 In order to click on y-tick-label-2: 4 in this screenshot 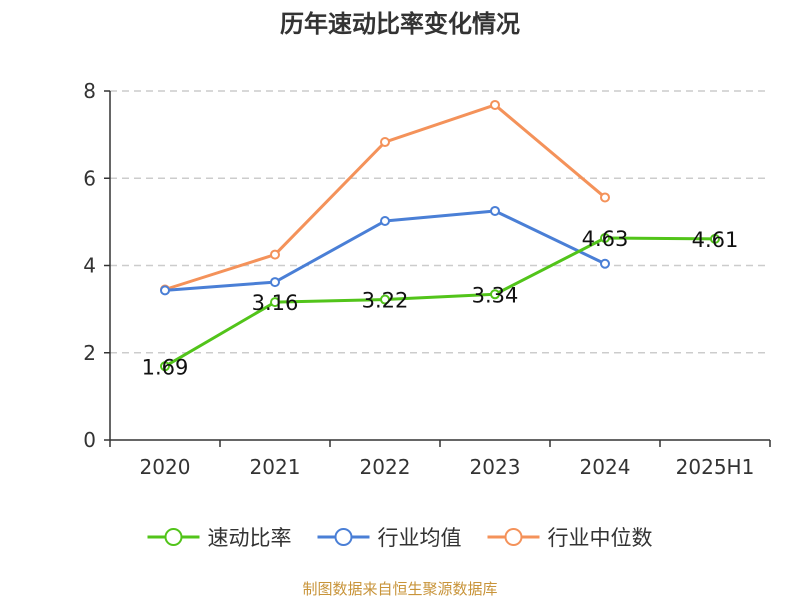, I will do `click(89, 266)`.